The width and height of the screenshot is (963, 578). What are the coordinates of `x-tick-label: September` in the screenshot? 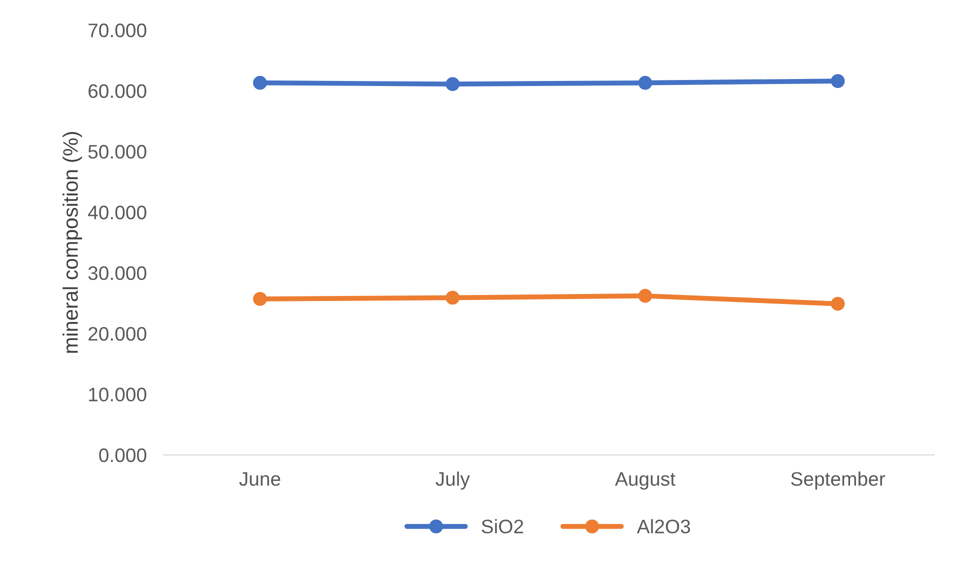 It's located at (838, 481).